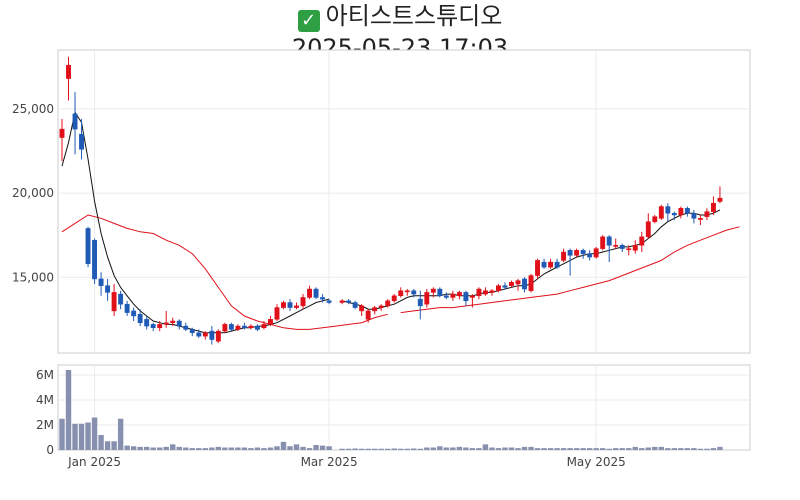 The height and width of the screenshot is (500, 800). I want to click on ma-long-segment, so click(224, 272).